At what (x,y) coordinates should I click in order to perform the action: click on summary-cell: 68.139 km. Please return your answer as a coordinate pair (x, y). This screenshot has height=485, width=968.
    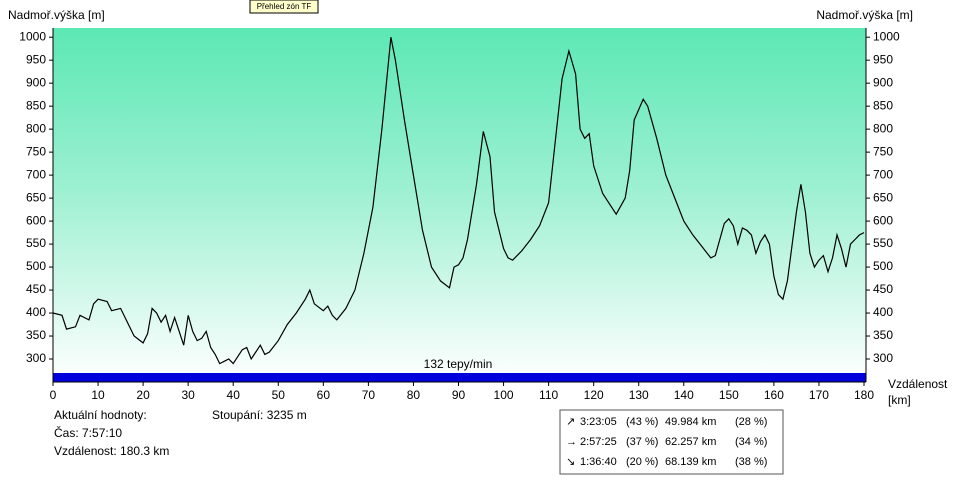
    Looking at the image, I should click on (690, 462).